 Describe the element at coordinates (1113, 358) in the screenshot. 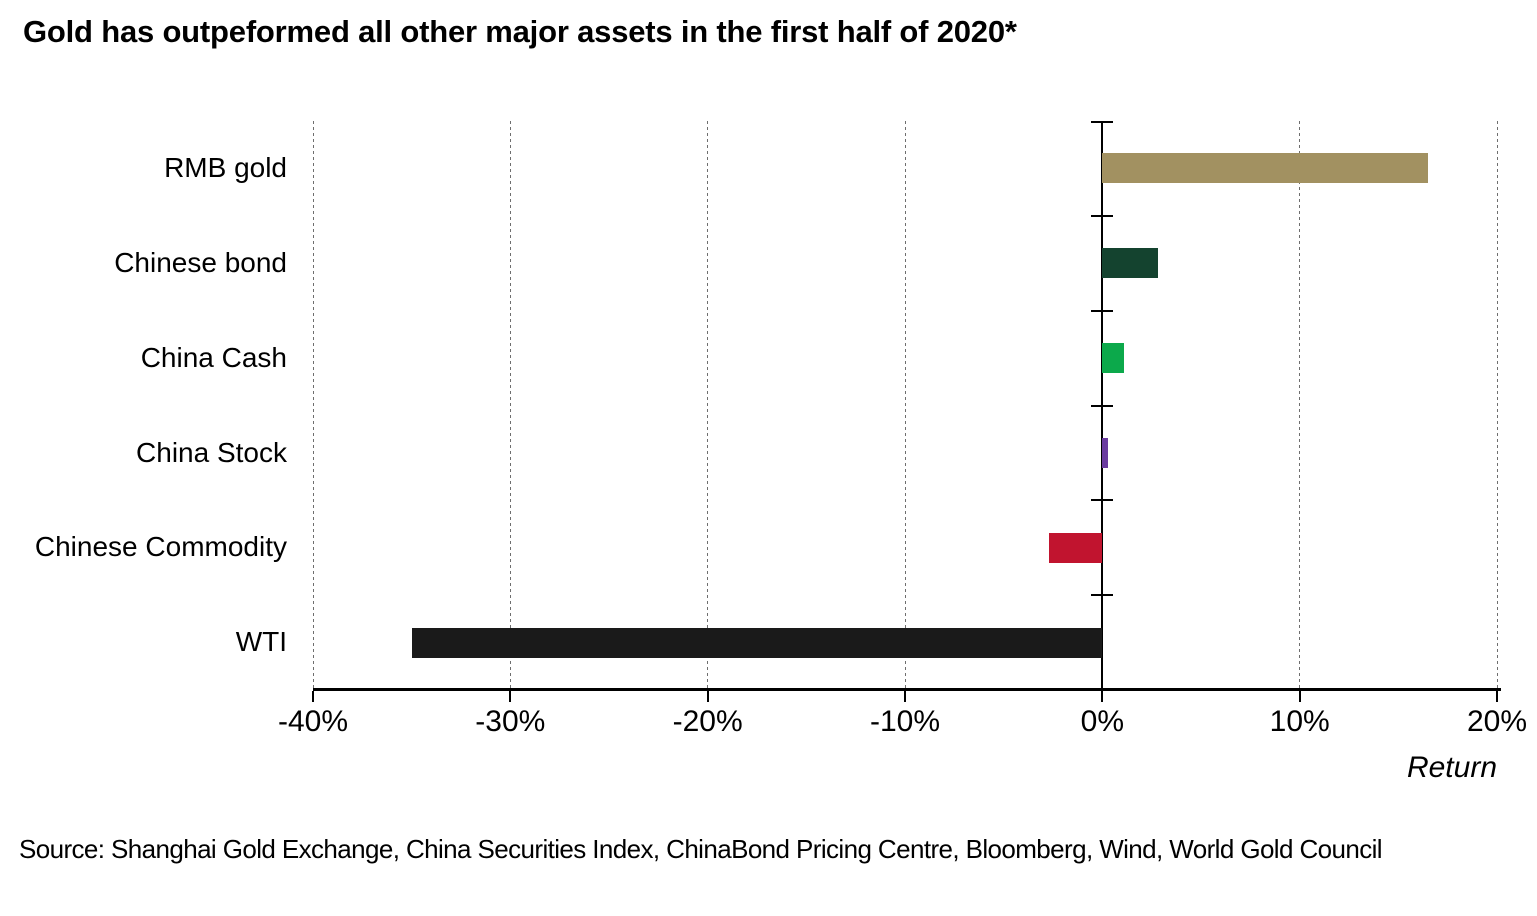

I see `bar-china-cash` at that location.